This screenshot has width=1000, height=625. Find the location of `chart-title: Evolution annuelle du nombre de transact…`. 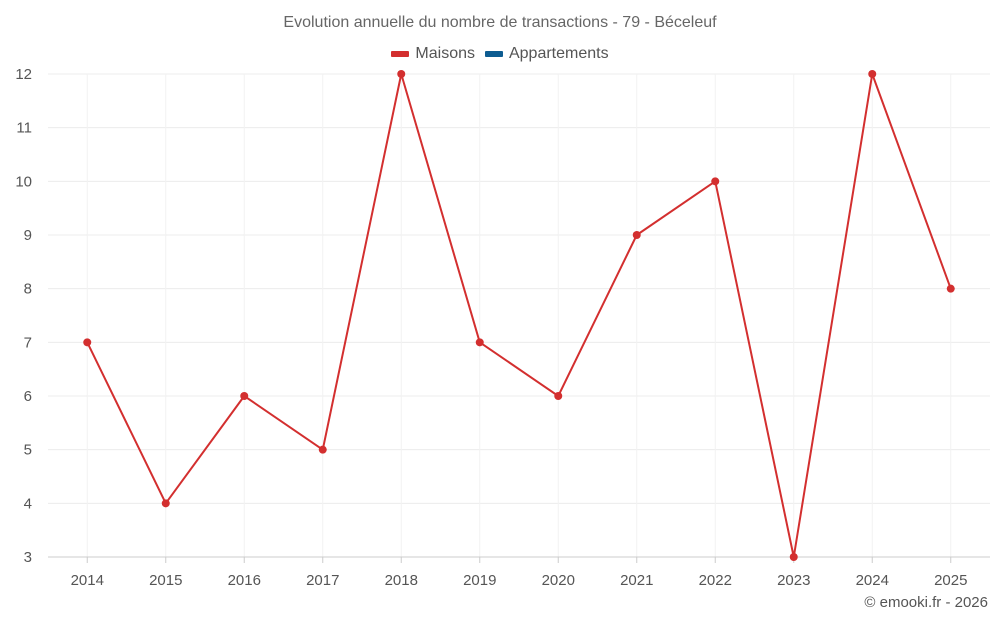

chart-title: Evolution annuelle du nombre de transact… is located at coordinates (500, 22).